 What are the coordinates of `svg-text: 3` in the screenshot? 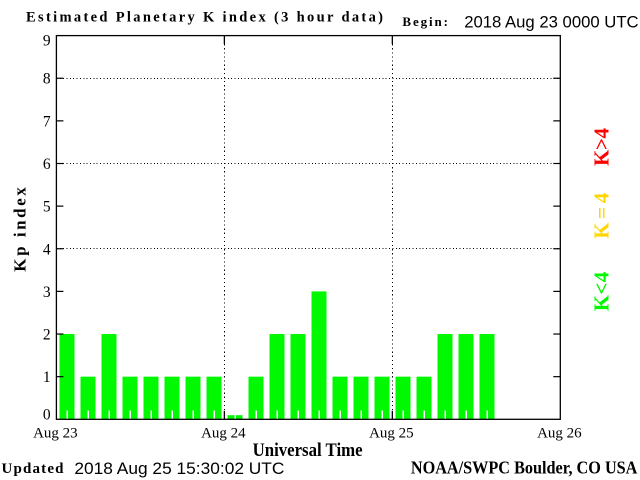 It's located at (47, 292).